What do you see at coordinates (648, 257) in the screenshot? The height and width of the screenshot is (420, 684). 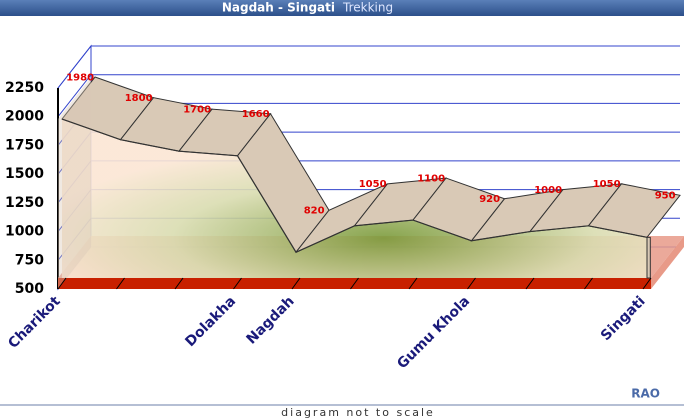 I see `ribbon-end` at bounding box center [648, 257].